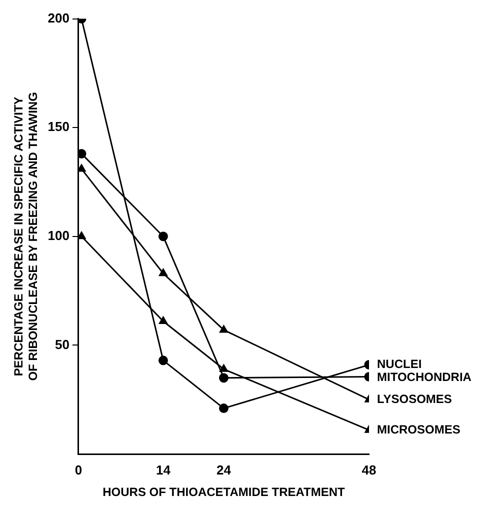 Image resolution: width=497 pixels, height=512 pixels. Describe the element at coordinates (62, 344) in the screenshot. I see `y-tick-label: 50` at that location.